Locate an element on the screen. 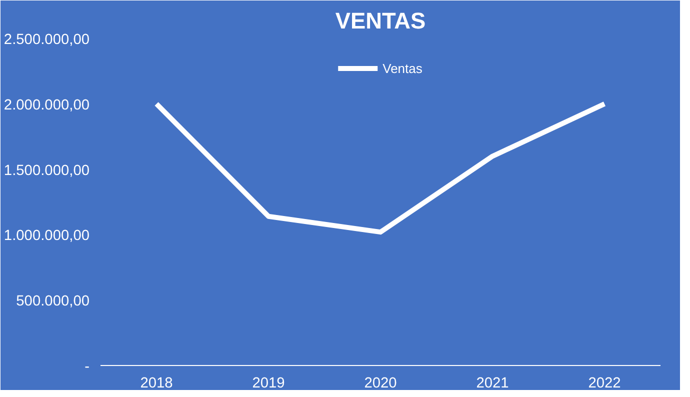 The width and height of the screenshot is (690, 397). y-tick-label: 2.500.000,00 is located at coordinates (47, 40).